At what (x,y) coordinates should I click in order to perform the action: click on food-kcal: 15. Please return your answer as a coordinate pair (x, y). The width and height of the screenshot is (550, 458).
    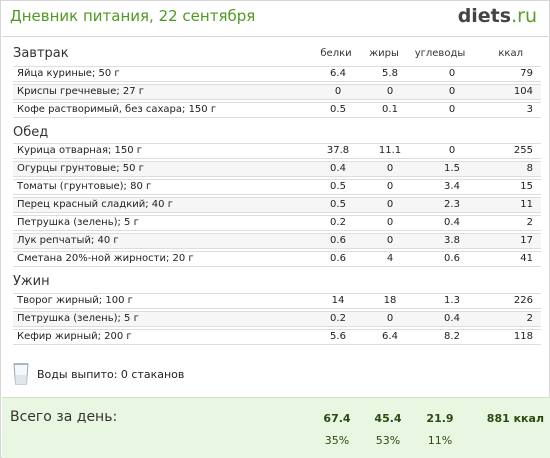
    Looking at the image, I should click on (526, 186).